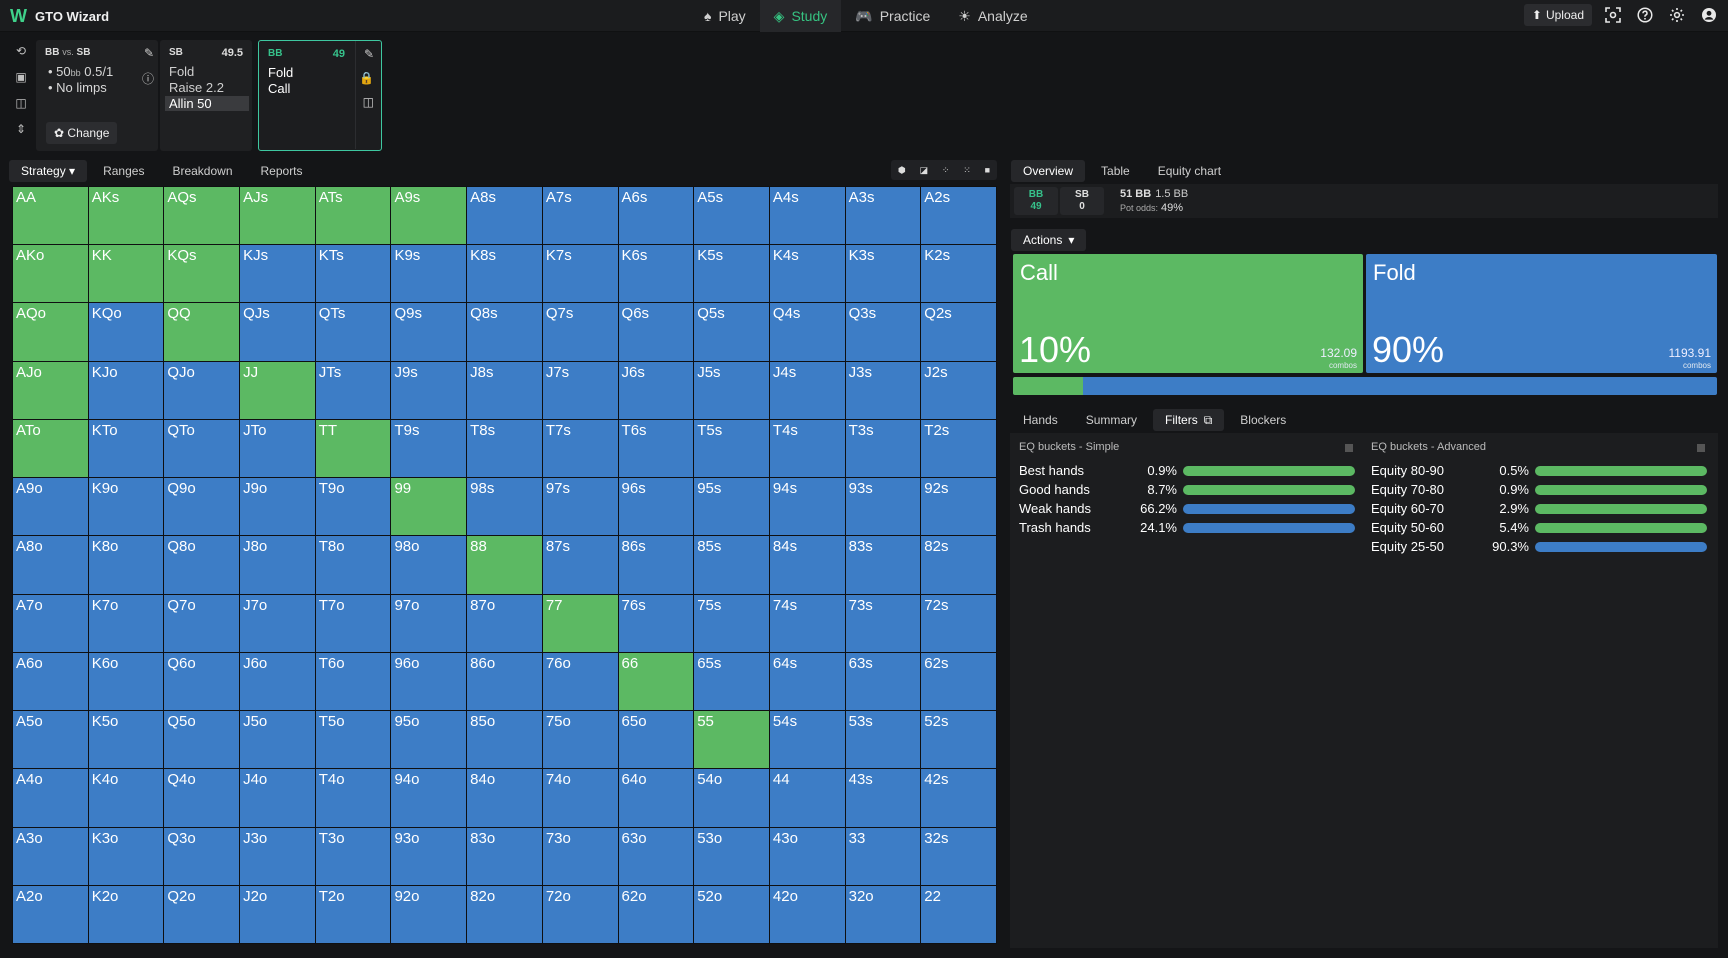  I want to click on player-sb: SB 0, so click(1082, 201).